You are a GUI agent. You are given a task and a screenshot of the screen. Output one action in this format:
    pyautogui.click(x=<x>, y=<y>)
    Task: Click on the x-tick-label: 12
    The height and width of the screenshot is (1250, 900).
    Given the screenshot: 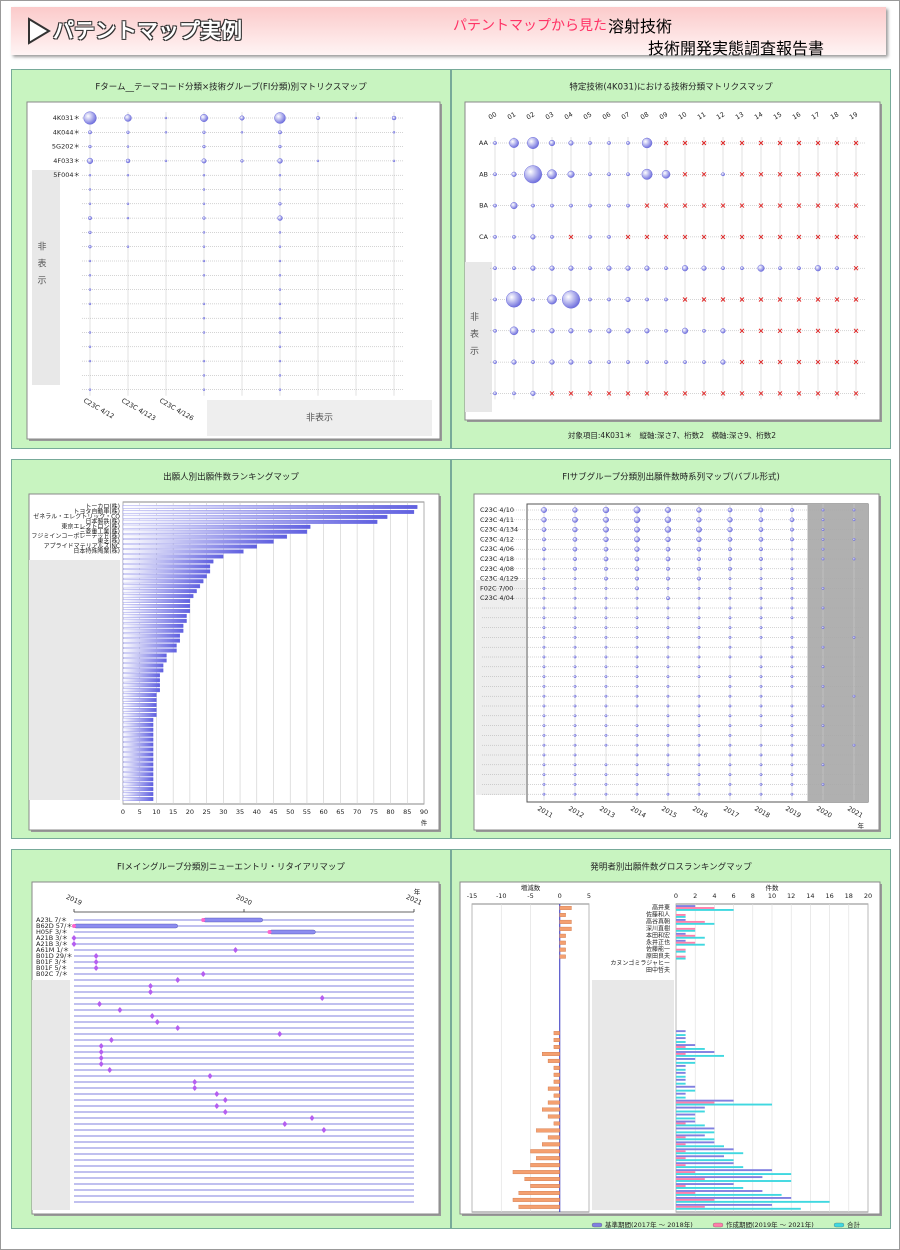 What is the action you would take?
    pyautogui.click(x=791, y=896)
    